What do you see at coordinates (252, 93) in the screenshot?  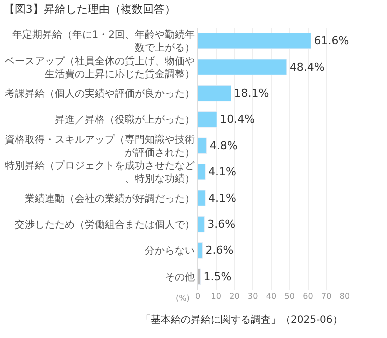 I see `data-label: 18.1%` at bounding box center [252, 93].